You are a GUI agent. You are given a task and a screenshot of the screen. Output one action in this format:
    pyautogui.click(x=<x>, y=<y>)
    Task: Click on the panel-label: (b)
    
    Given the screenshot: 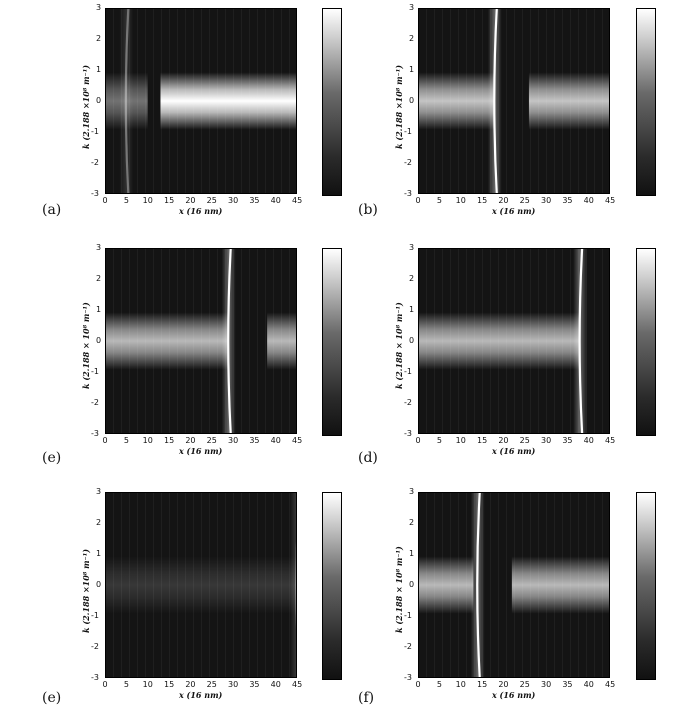 What is the action you would take?
    pyautogui.click(x=368, y=210)
    